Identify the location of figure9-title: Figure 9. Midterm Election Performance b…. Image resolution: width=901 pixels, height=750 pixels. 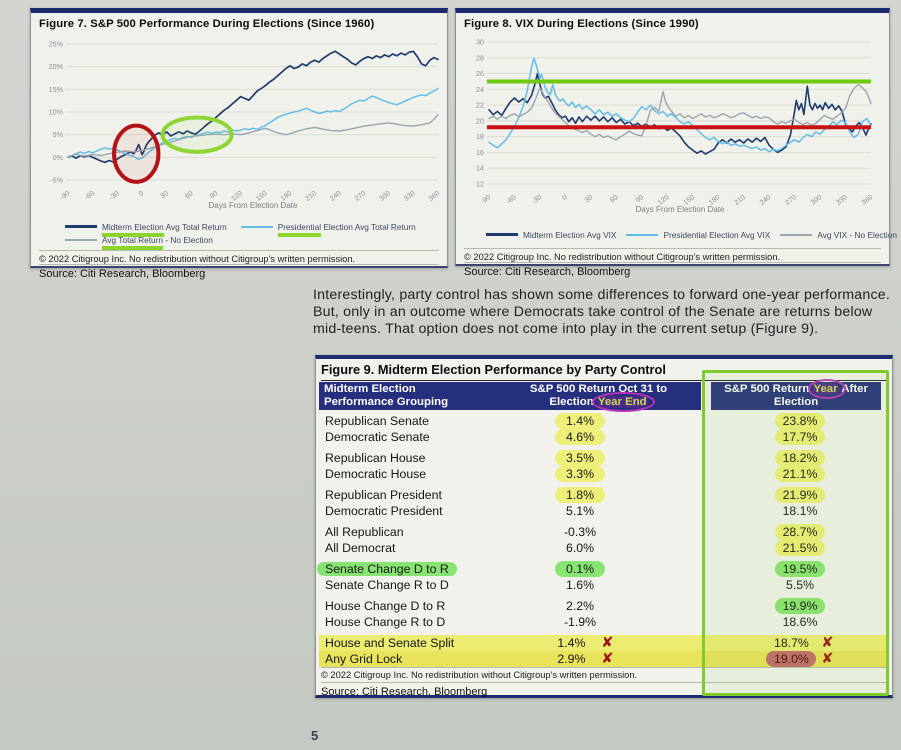
(604, 371).